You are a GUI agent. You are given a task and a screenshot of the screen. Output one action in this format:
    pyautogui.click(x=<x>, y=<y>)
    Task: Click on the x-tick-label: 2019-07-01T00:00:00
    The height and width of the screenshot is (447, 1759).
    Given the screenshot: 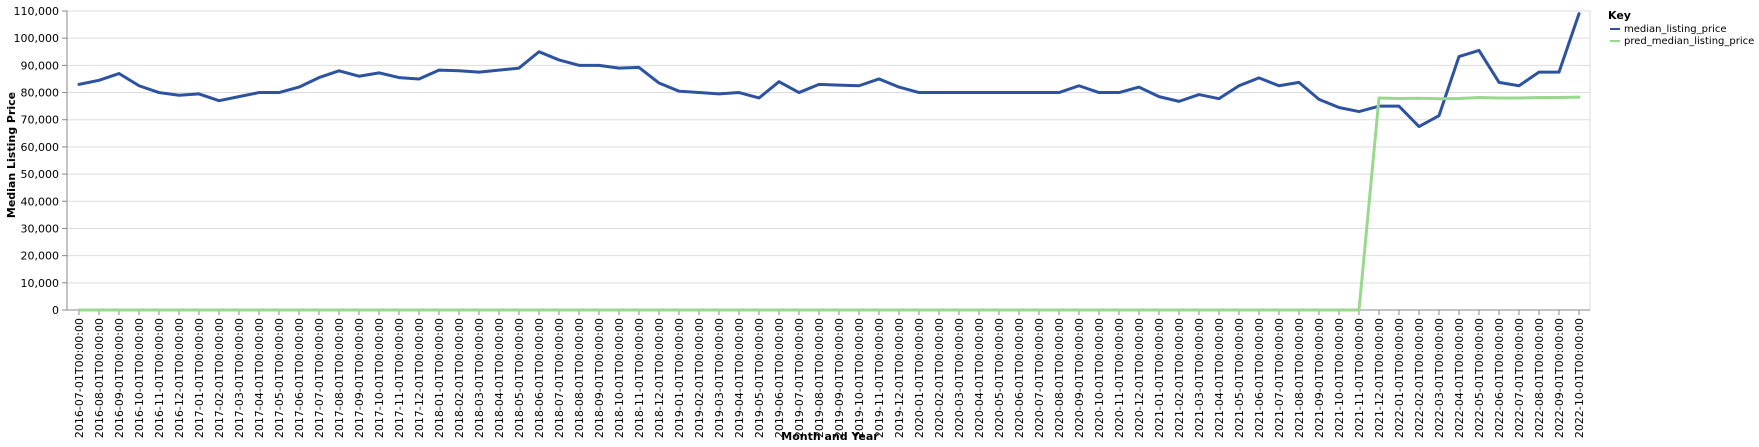 What is the action you would take?
    pyautogui.click(x=799, y=378)
    